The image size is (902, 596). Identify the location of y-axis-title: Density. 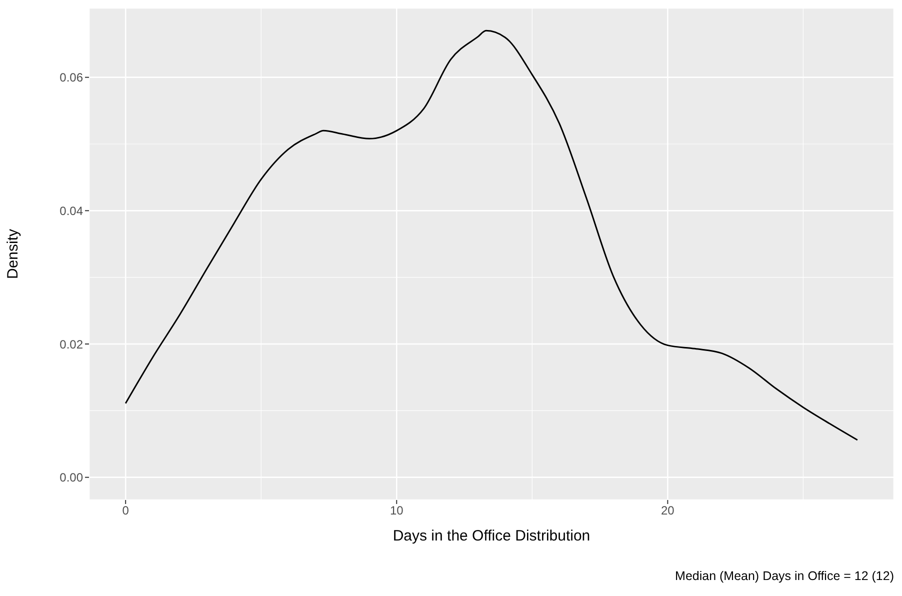
(13, 254).